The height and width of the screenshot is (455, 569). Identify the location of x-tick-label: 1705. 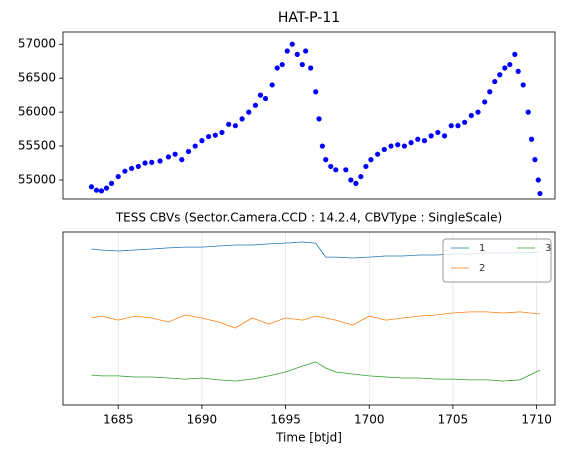
(453, 420).